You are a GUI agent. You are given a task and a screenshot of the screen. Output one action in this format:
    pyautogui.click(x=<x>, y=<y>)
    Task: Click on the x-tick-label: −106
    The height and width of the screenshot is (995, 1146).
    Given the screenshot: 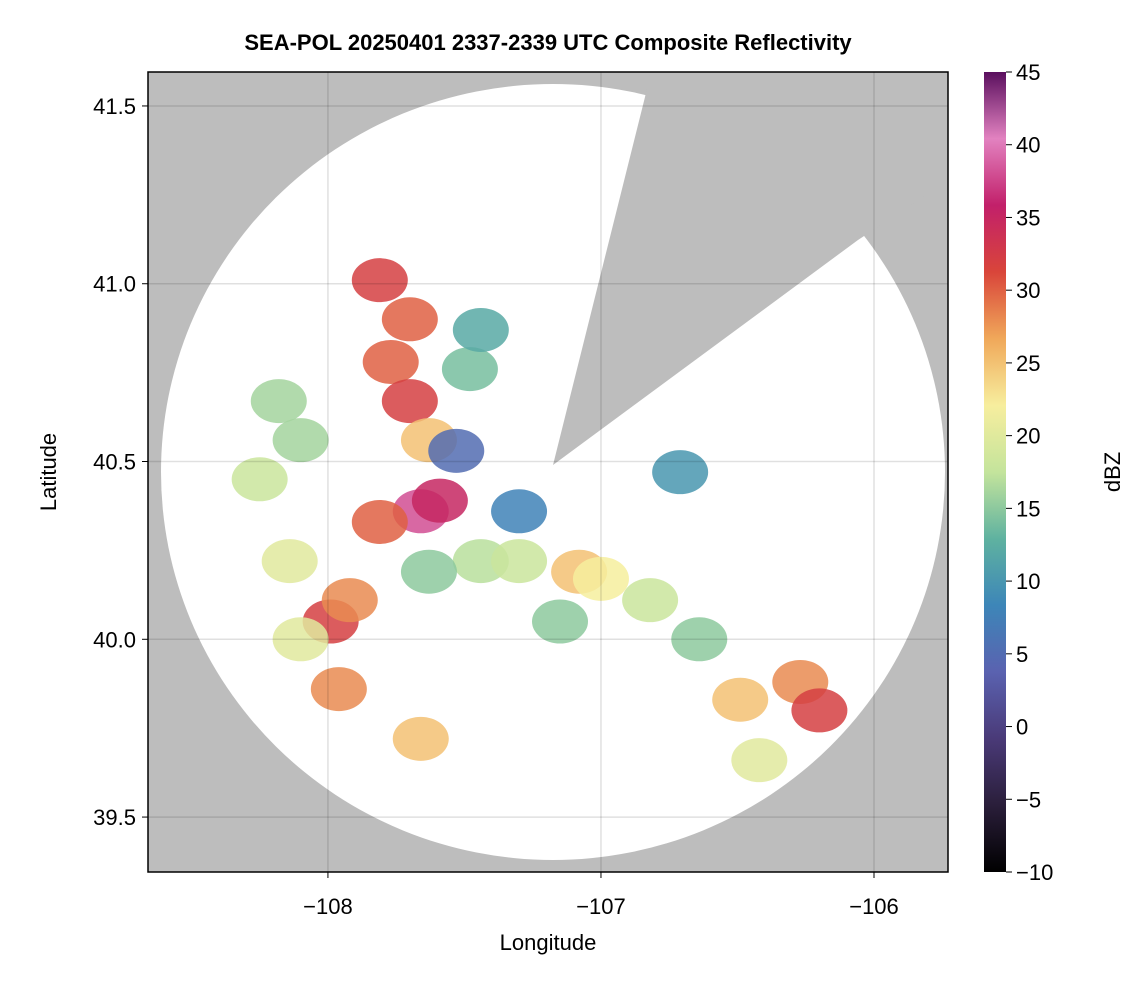 What is the action you would take?
    pyautogui.click(x=874, y=906)
    